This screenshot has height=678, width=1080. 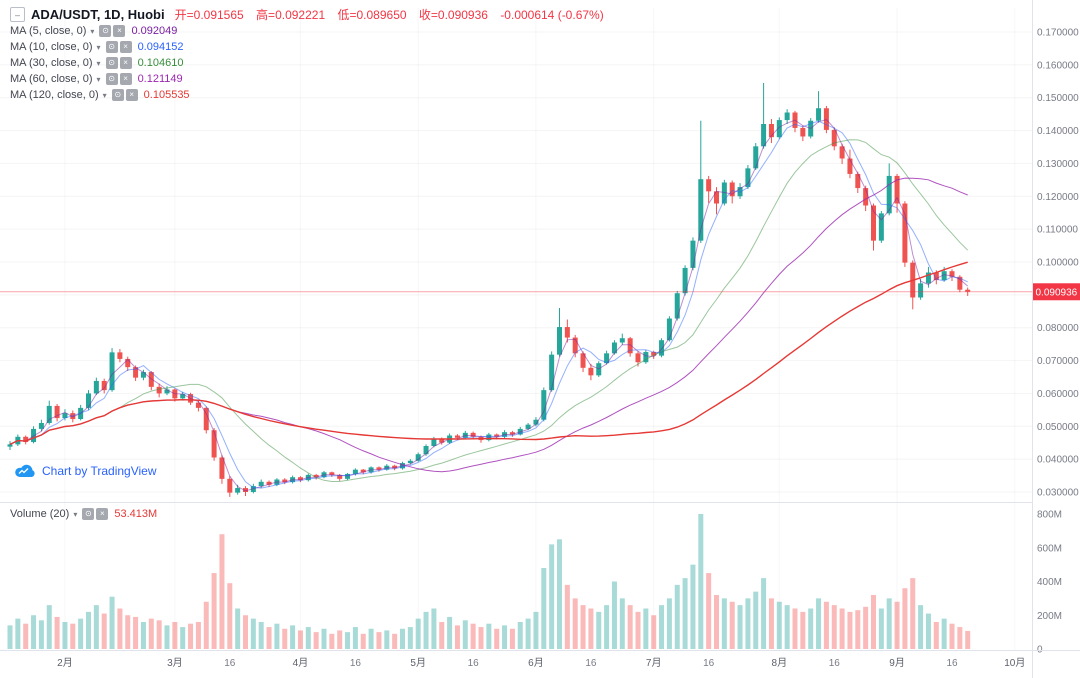 What do you see at coordinates (654, 663) in the screenshot?
I see `time-axis-label: 7月` at bounding box center [654, 663].